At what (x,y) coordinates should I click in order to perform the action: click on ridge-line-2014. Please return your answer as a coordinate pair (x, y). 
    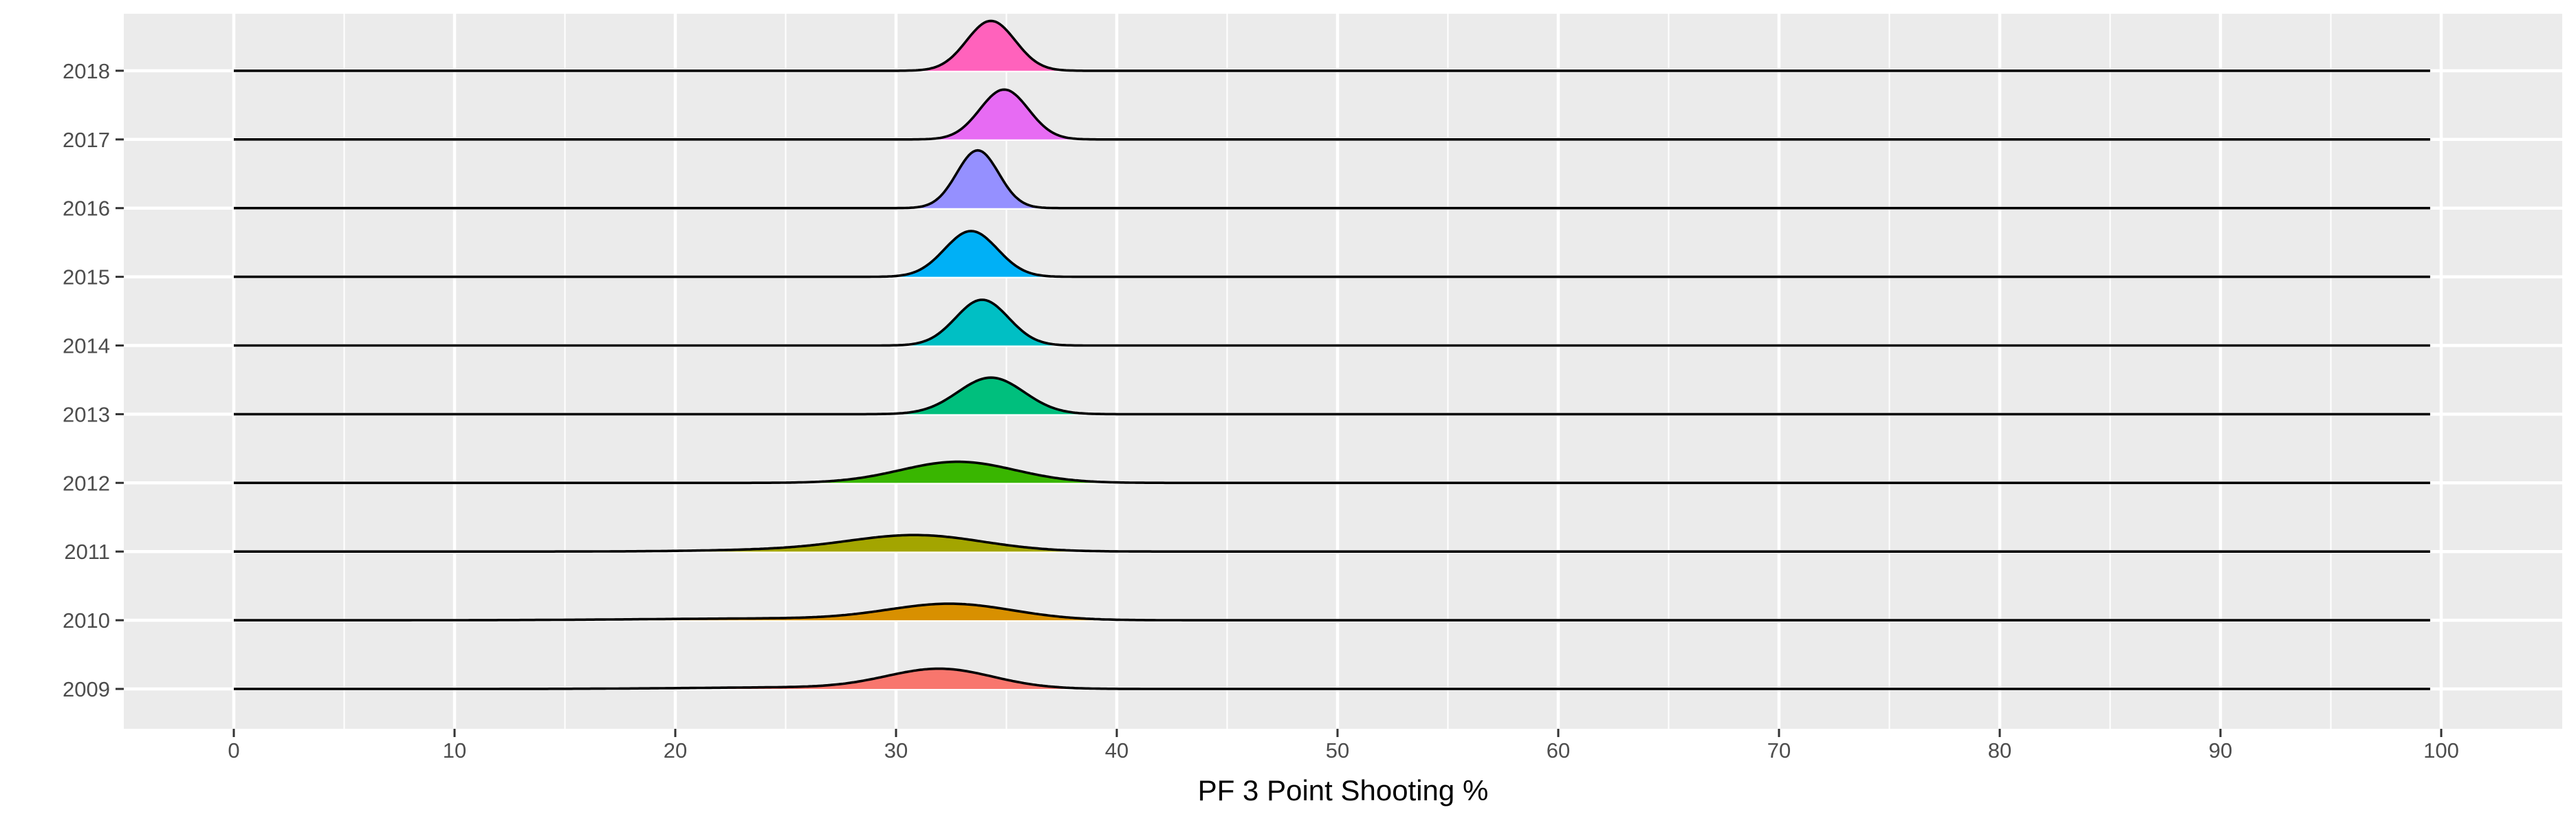
    Looking at the image, I should click on (1332, 322).